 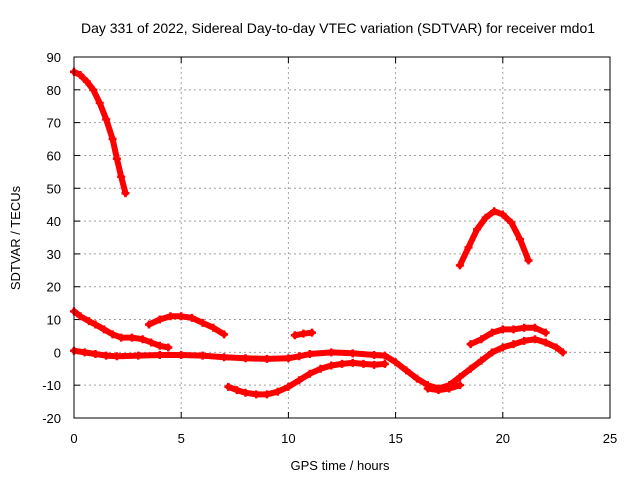 I want to click on y-axis-label: SDTVAR / TECUs, so click(x=15, y=237).